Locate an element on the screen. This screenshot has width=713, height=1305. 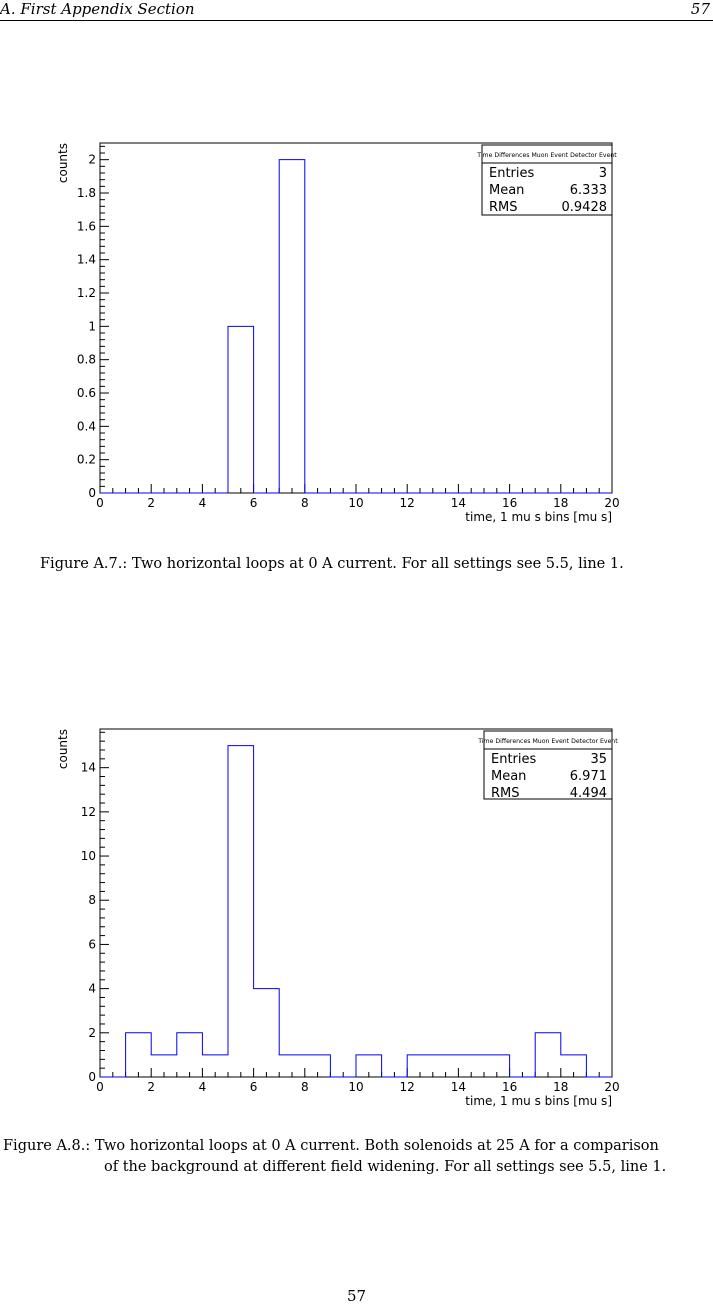
y-tick-label: 1.6 is located at coordinates (86, 226).